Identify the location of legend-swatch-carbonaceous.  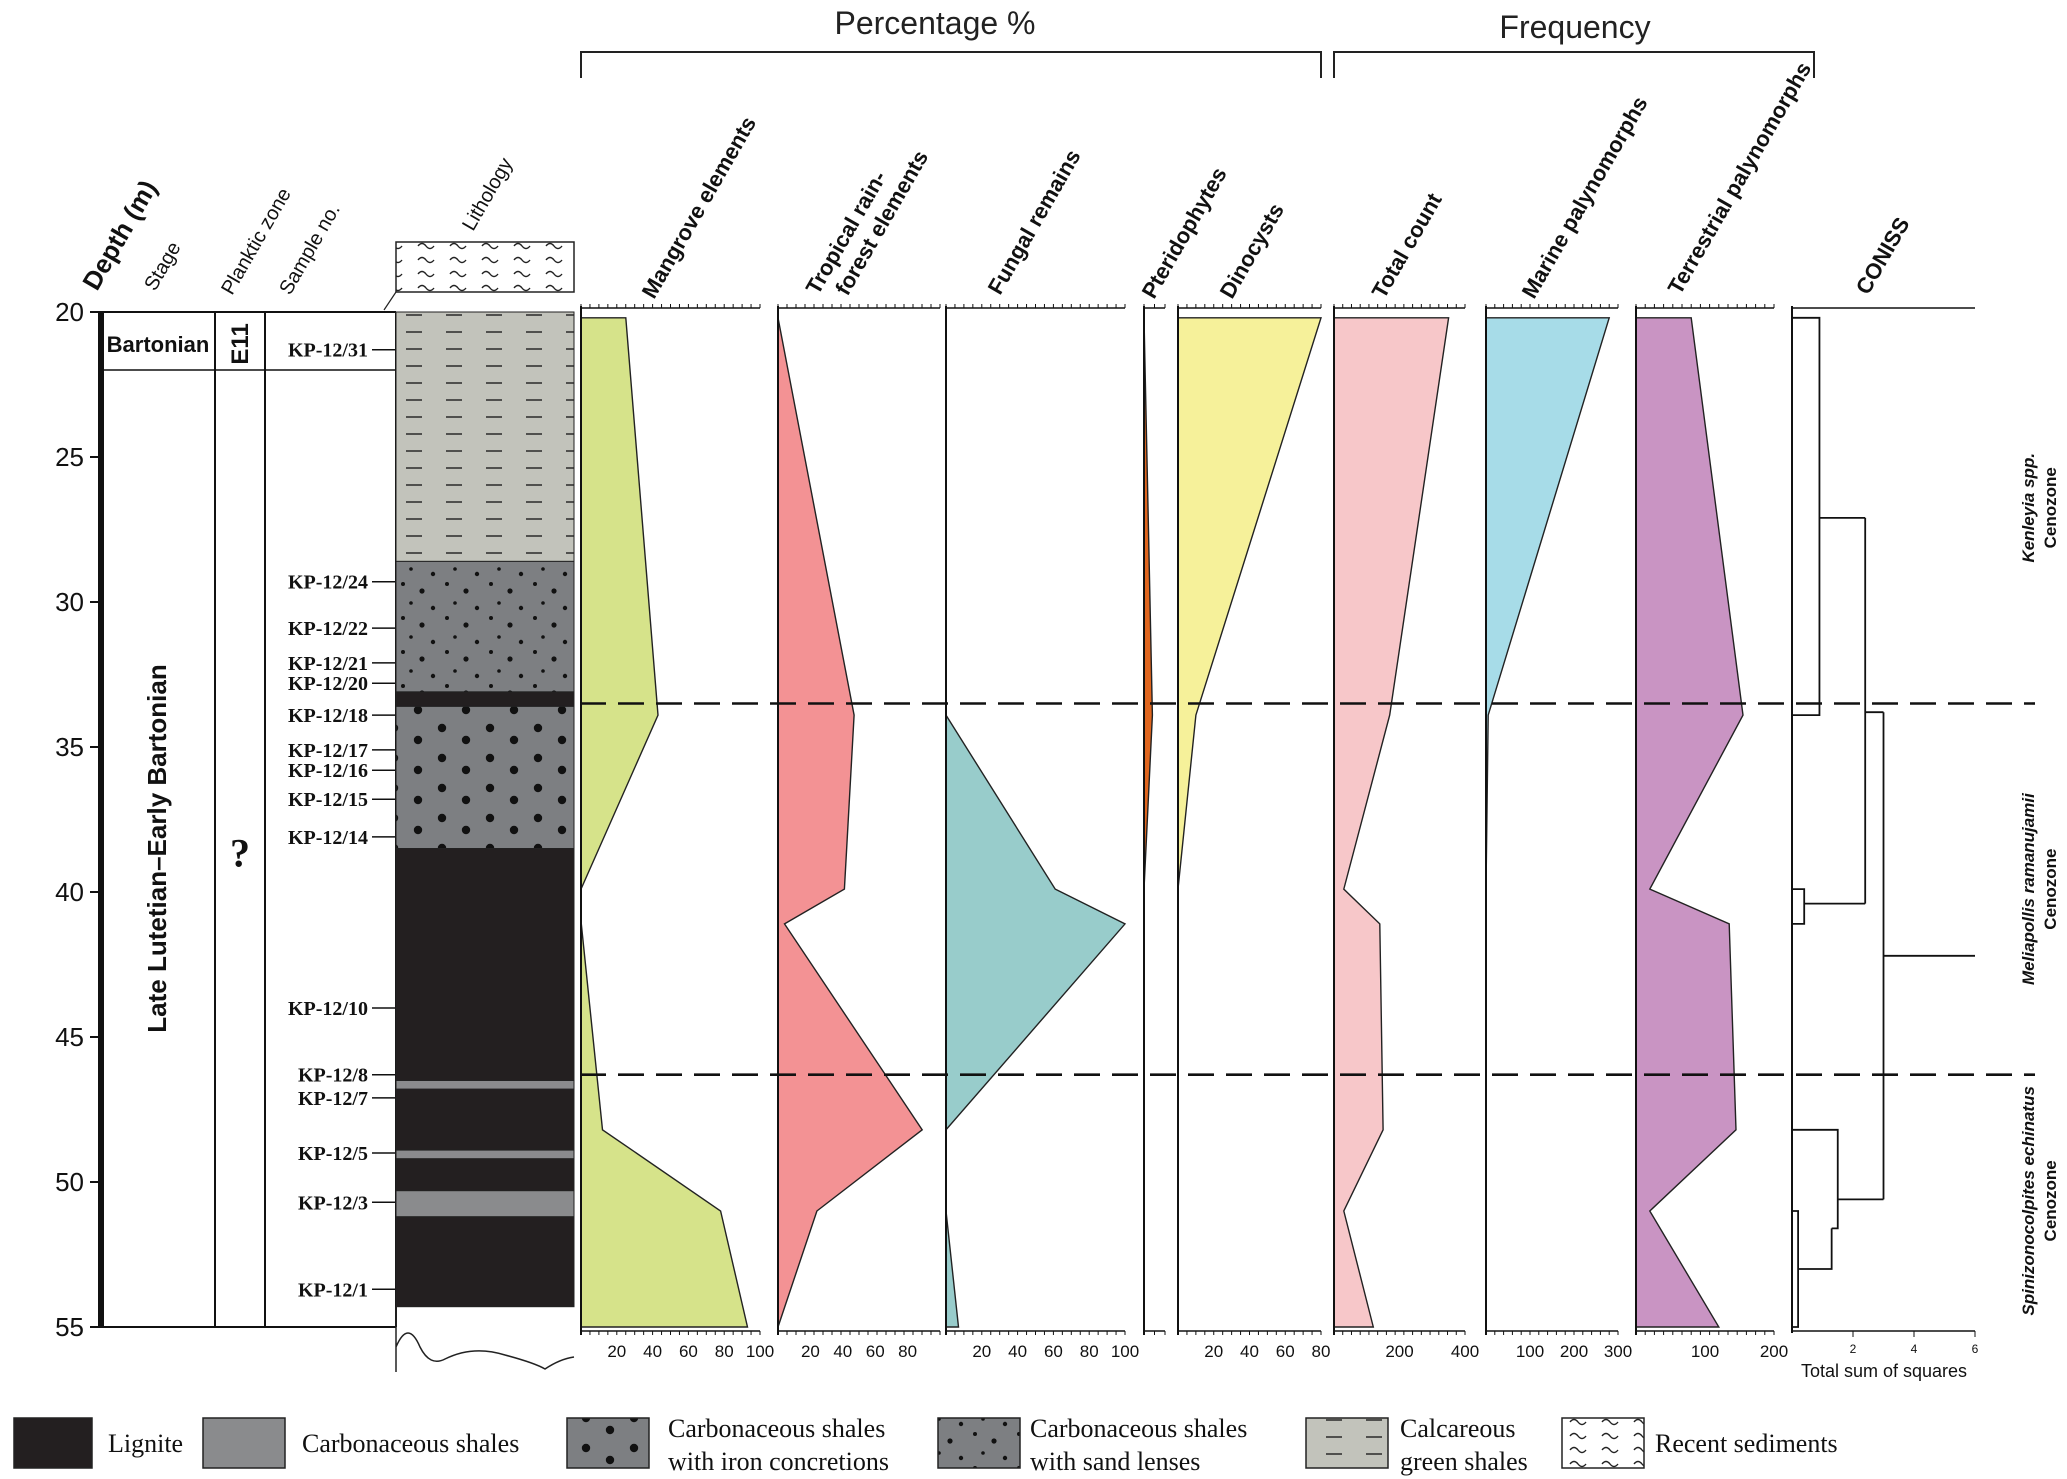
(244, 1443).